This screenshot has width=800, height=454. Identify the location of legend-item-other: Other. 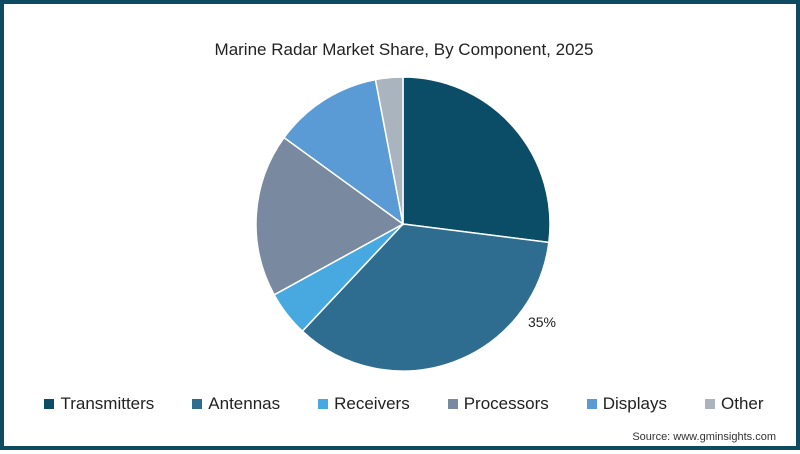
(734, 404).